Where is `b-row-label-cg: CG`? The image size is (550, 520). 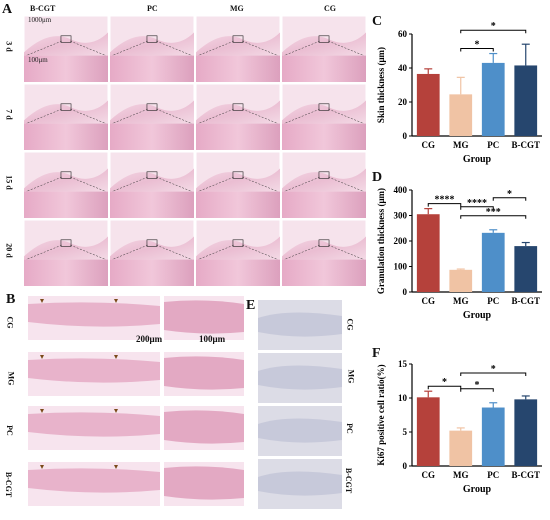 b-row-label-cg: CG is located at coordinates (10, 322).